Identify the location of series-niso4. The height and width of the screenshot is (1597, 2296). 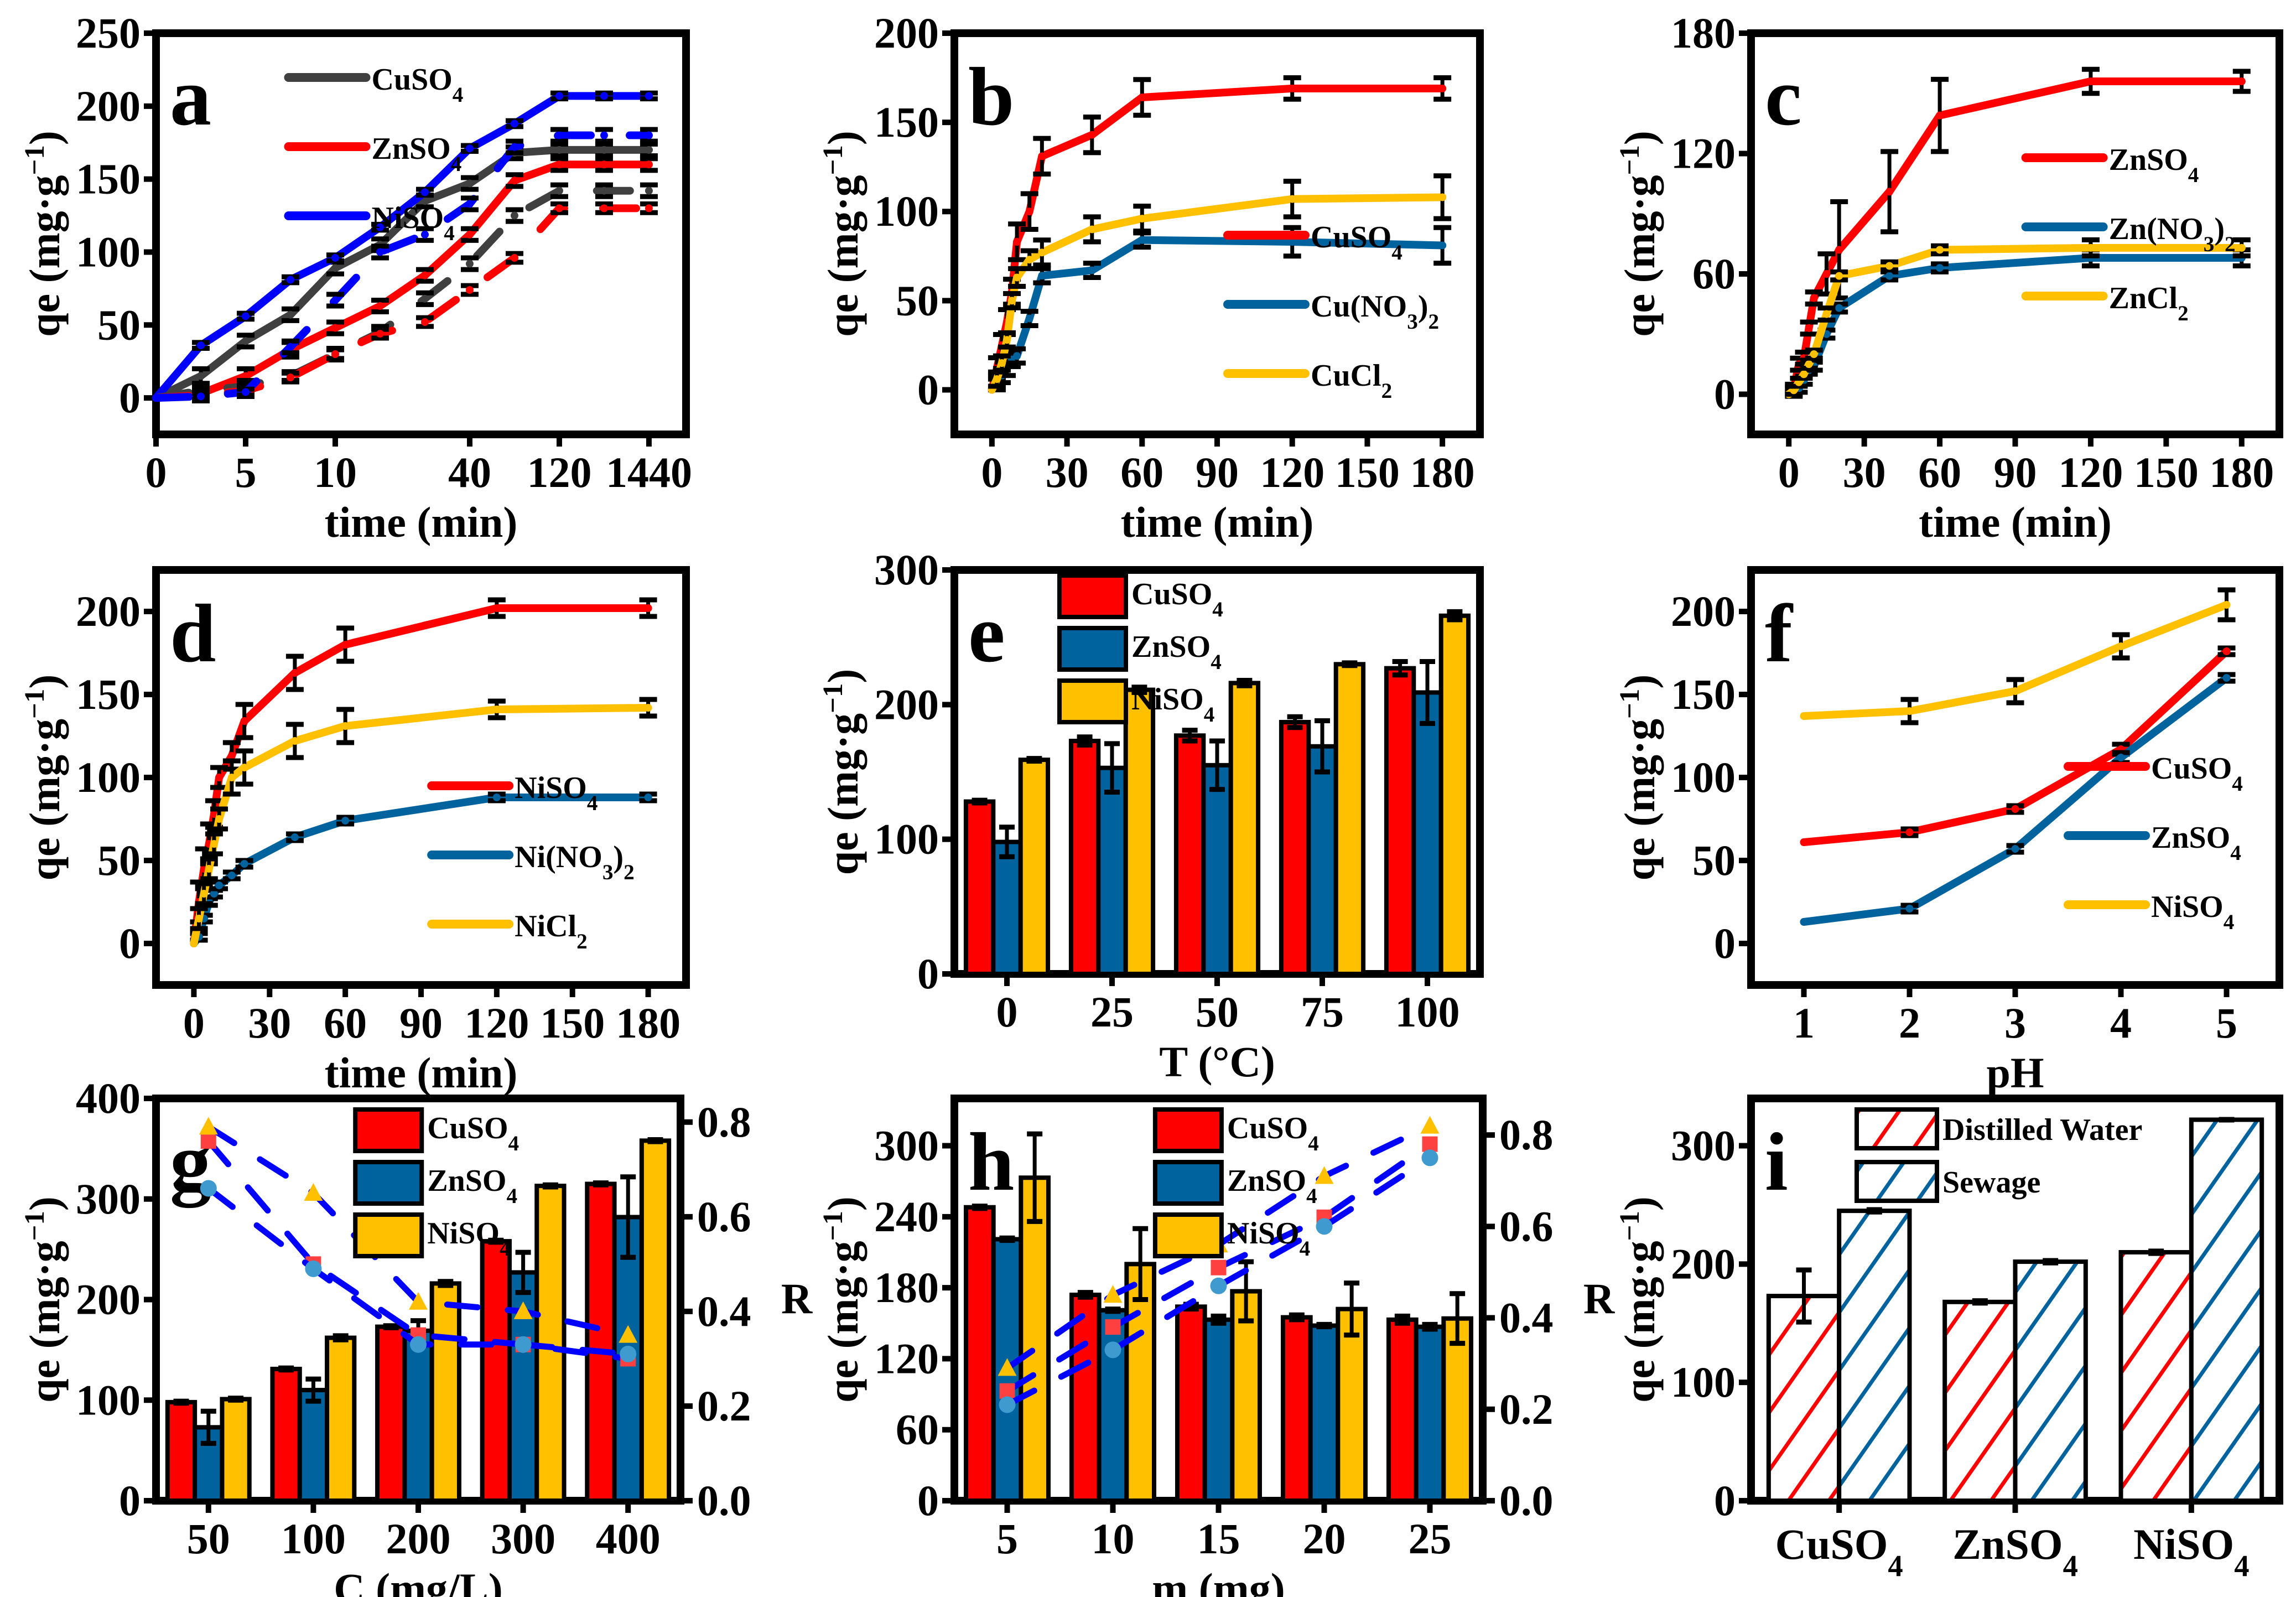
(405, 246).